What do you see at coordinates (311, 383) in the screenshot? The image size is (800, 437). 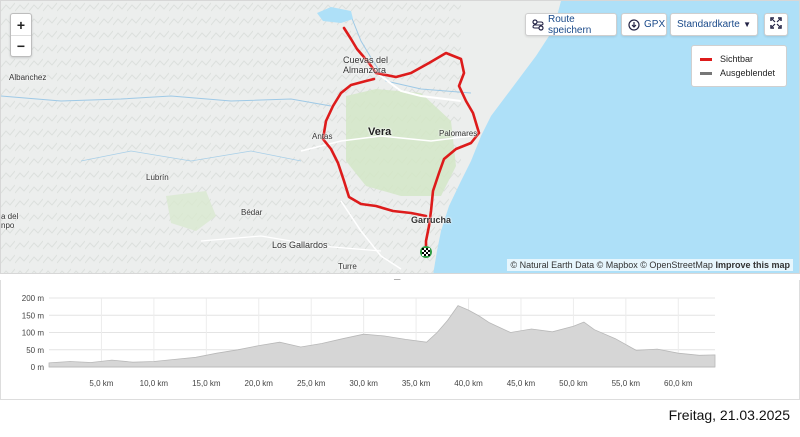 I see `x-tick-label: 25,0 km` at bounding box center [311, 383].